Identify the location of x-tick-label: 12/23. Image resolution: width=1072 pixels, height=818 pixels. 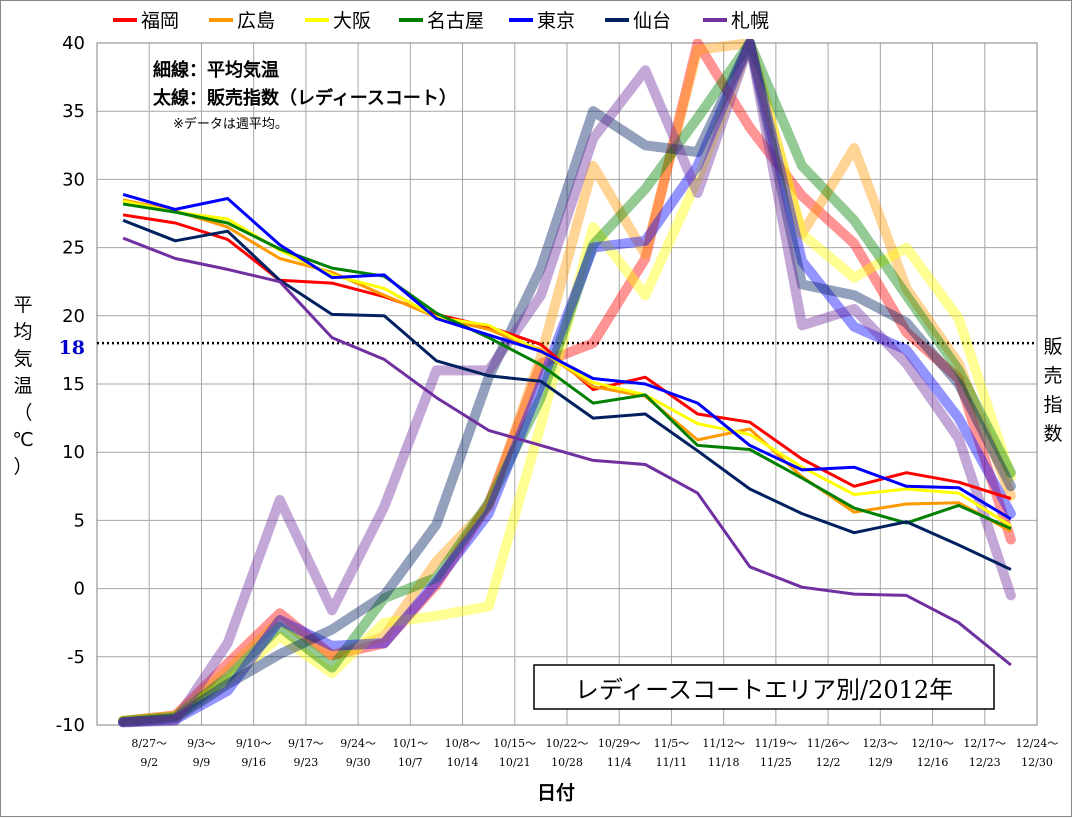
(985, 762).